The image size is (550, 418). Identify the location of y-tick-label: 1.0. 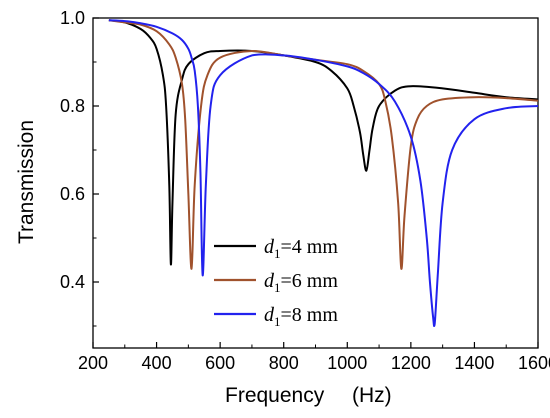
(72, 18).